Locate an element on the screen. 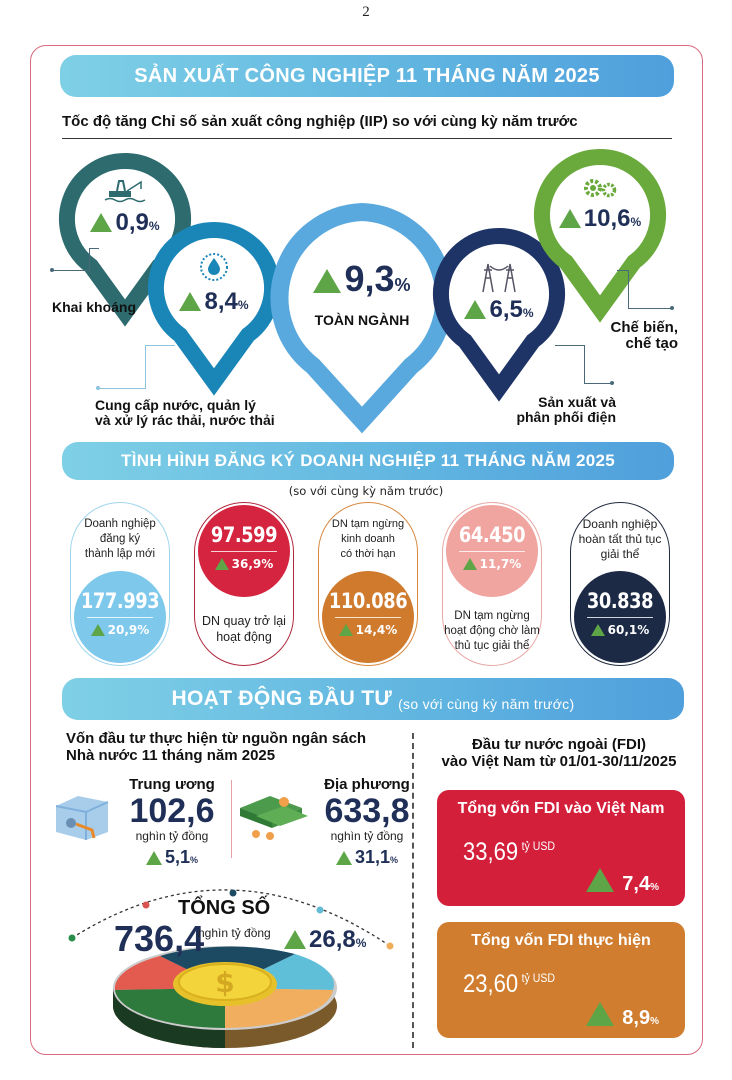 The height and width of the screenshot is (1080, 732). pin-manufacturing: 10,6% is located at coordinates (600, 235).